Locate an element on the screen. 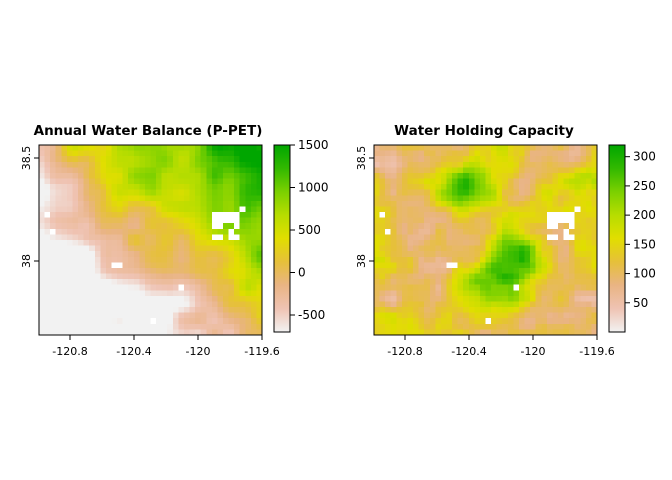  x-tick-label: -120.8 is located at coordinates (404, 351).